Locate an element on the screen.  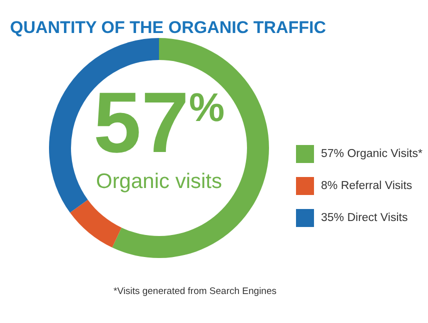
legend-label: 35% Direct Visits is located at coordinates (364, 218).